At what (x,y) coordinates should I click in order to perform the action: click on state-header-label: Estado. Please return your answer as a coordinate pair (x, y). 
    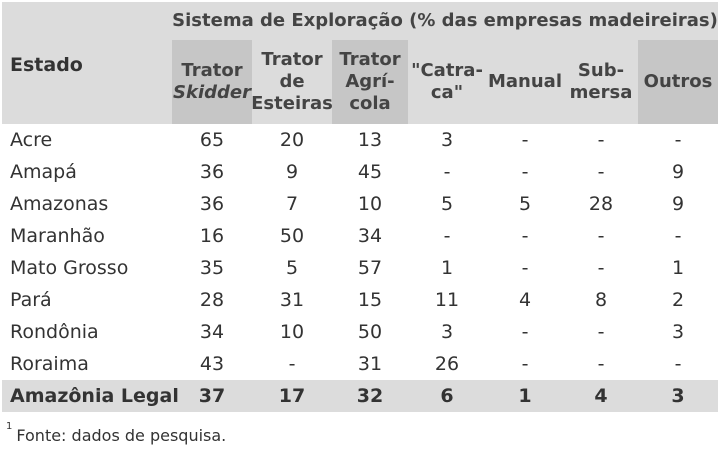
    Looking at the image, I should click on (46, 65).